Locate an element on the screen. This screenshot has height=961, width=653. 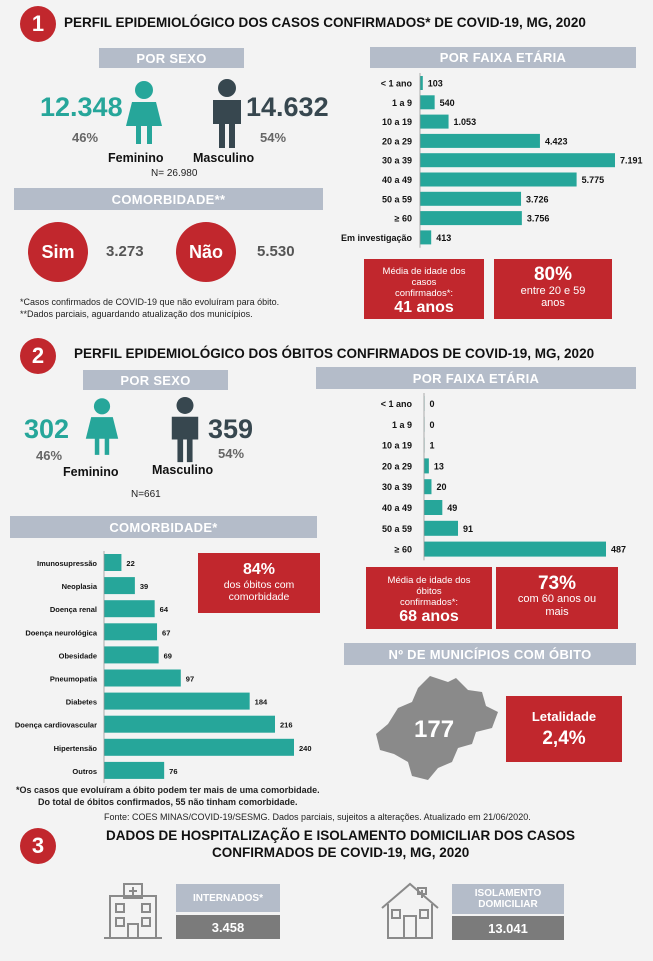
category-label: 40 a 49 is located at coordinates (397, 508).